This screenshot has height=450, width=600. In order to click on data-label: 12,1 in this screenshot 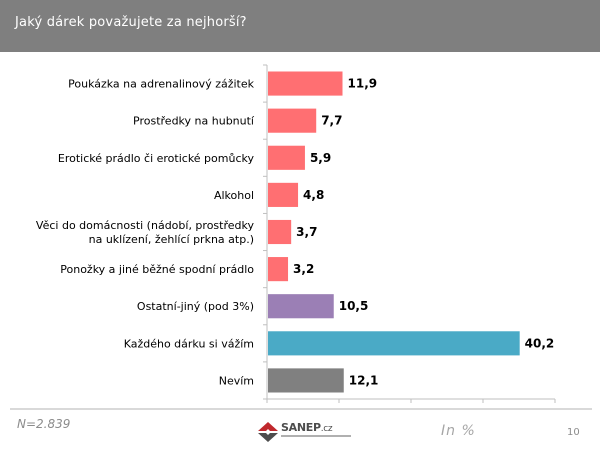, I will do `click(364, 380)`.